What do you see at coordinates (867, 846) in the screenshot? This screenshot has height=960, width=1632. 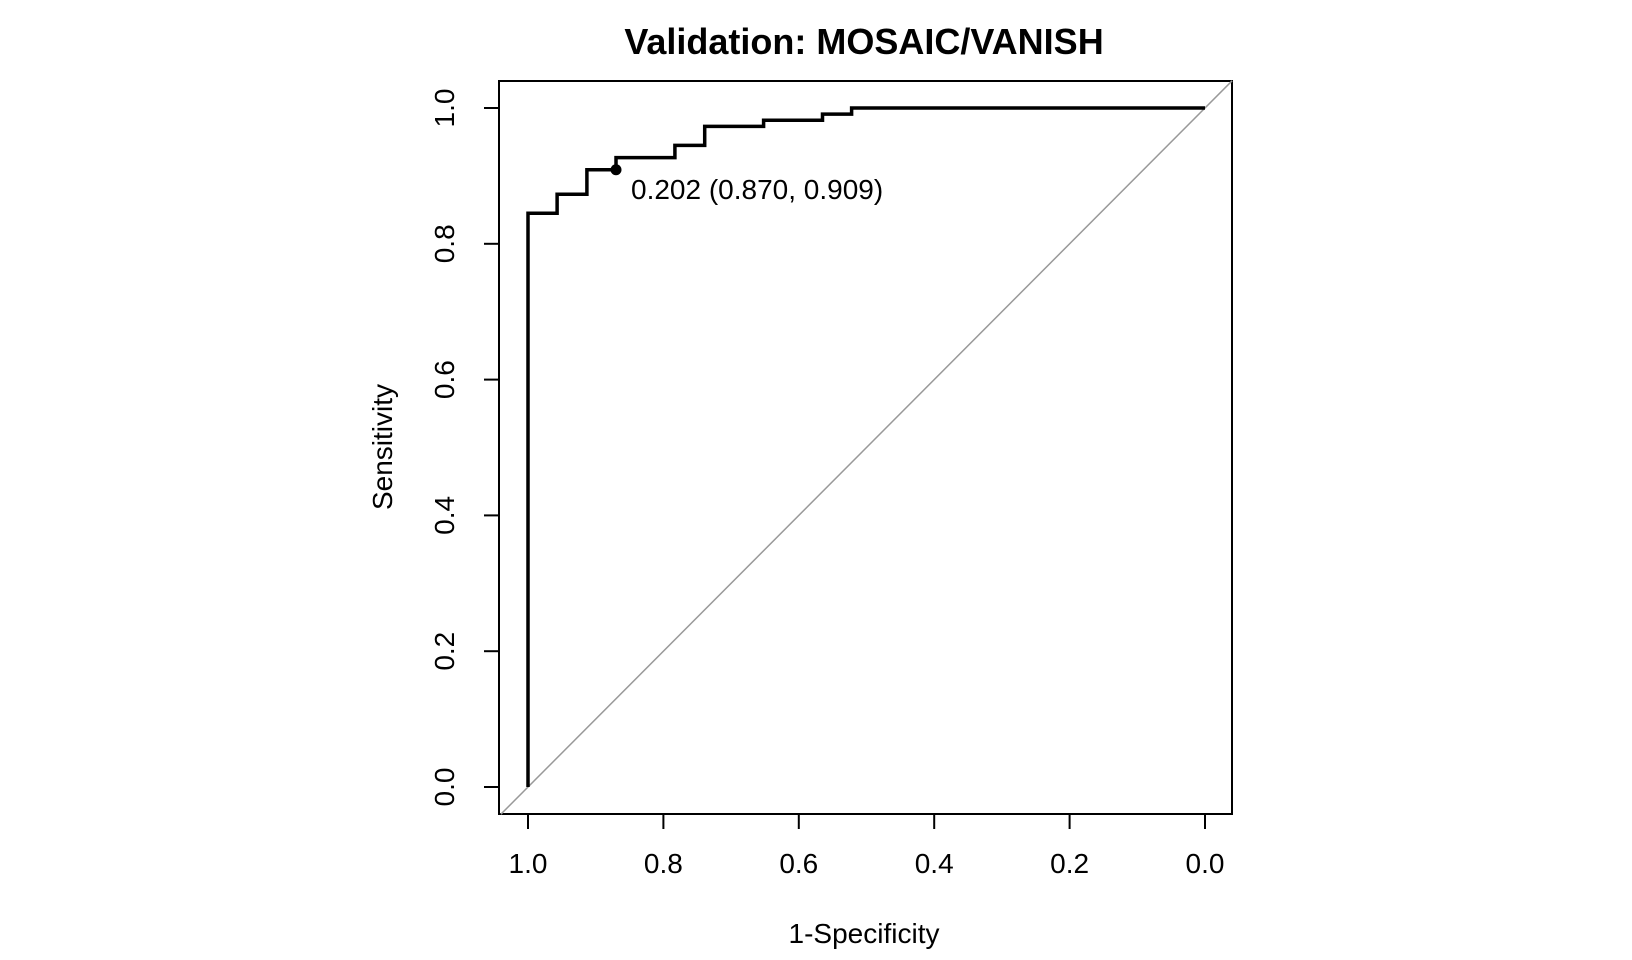 I see `x-axis: 1.0 0.8 0.6 0.4 0.2 0.0` at bounding box center [867, 846].